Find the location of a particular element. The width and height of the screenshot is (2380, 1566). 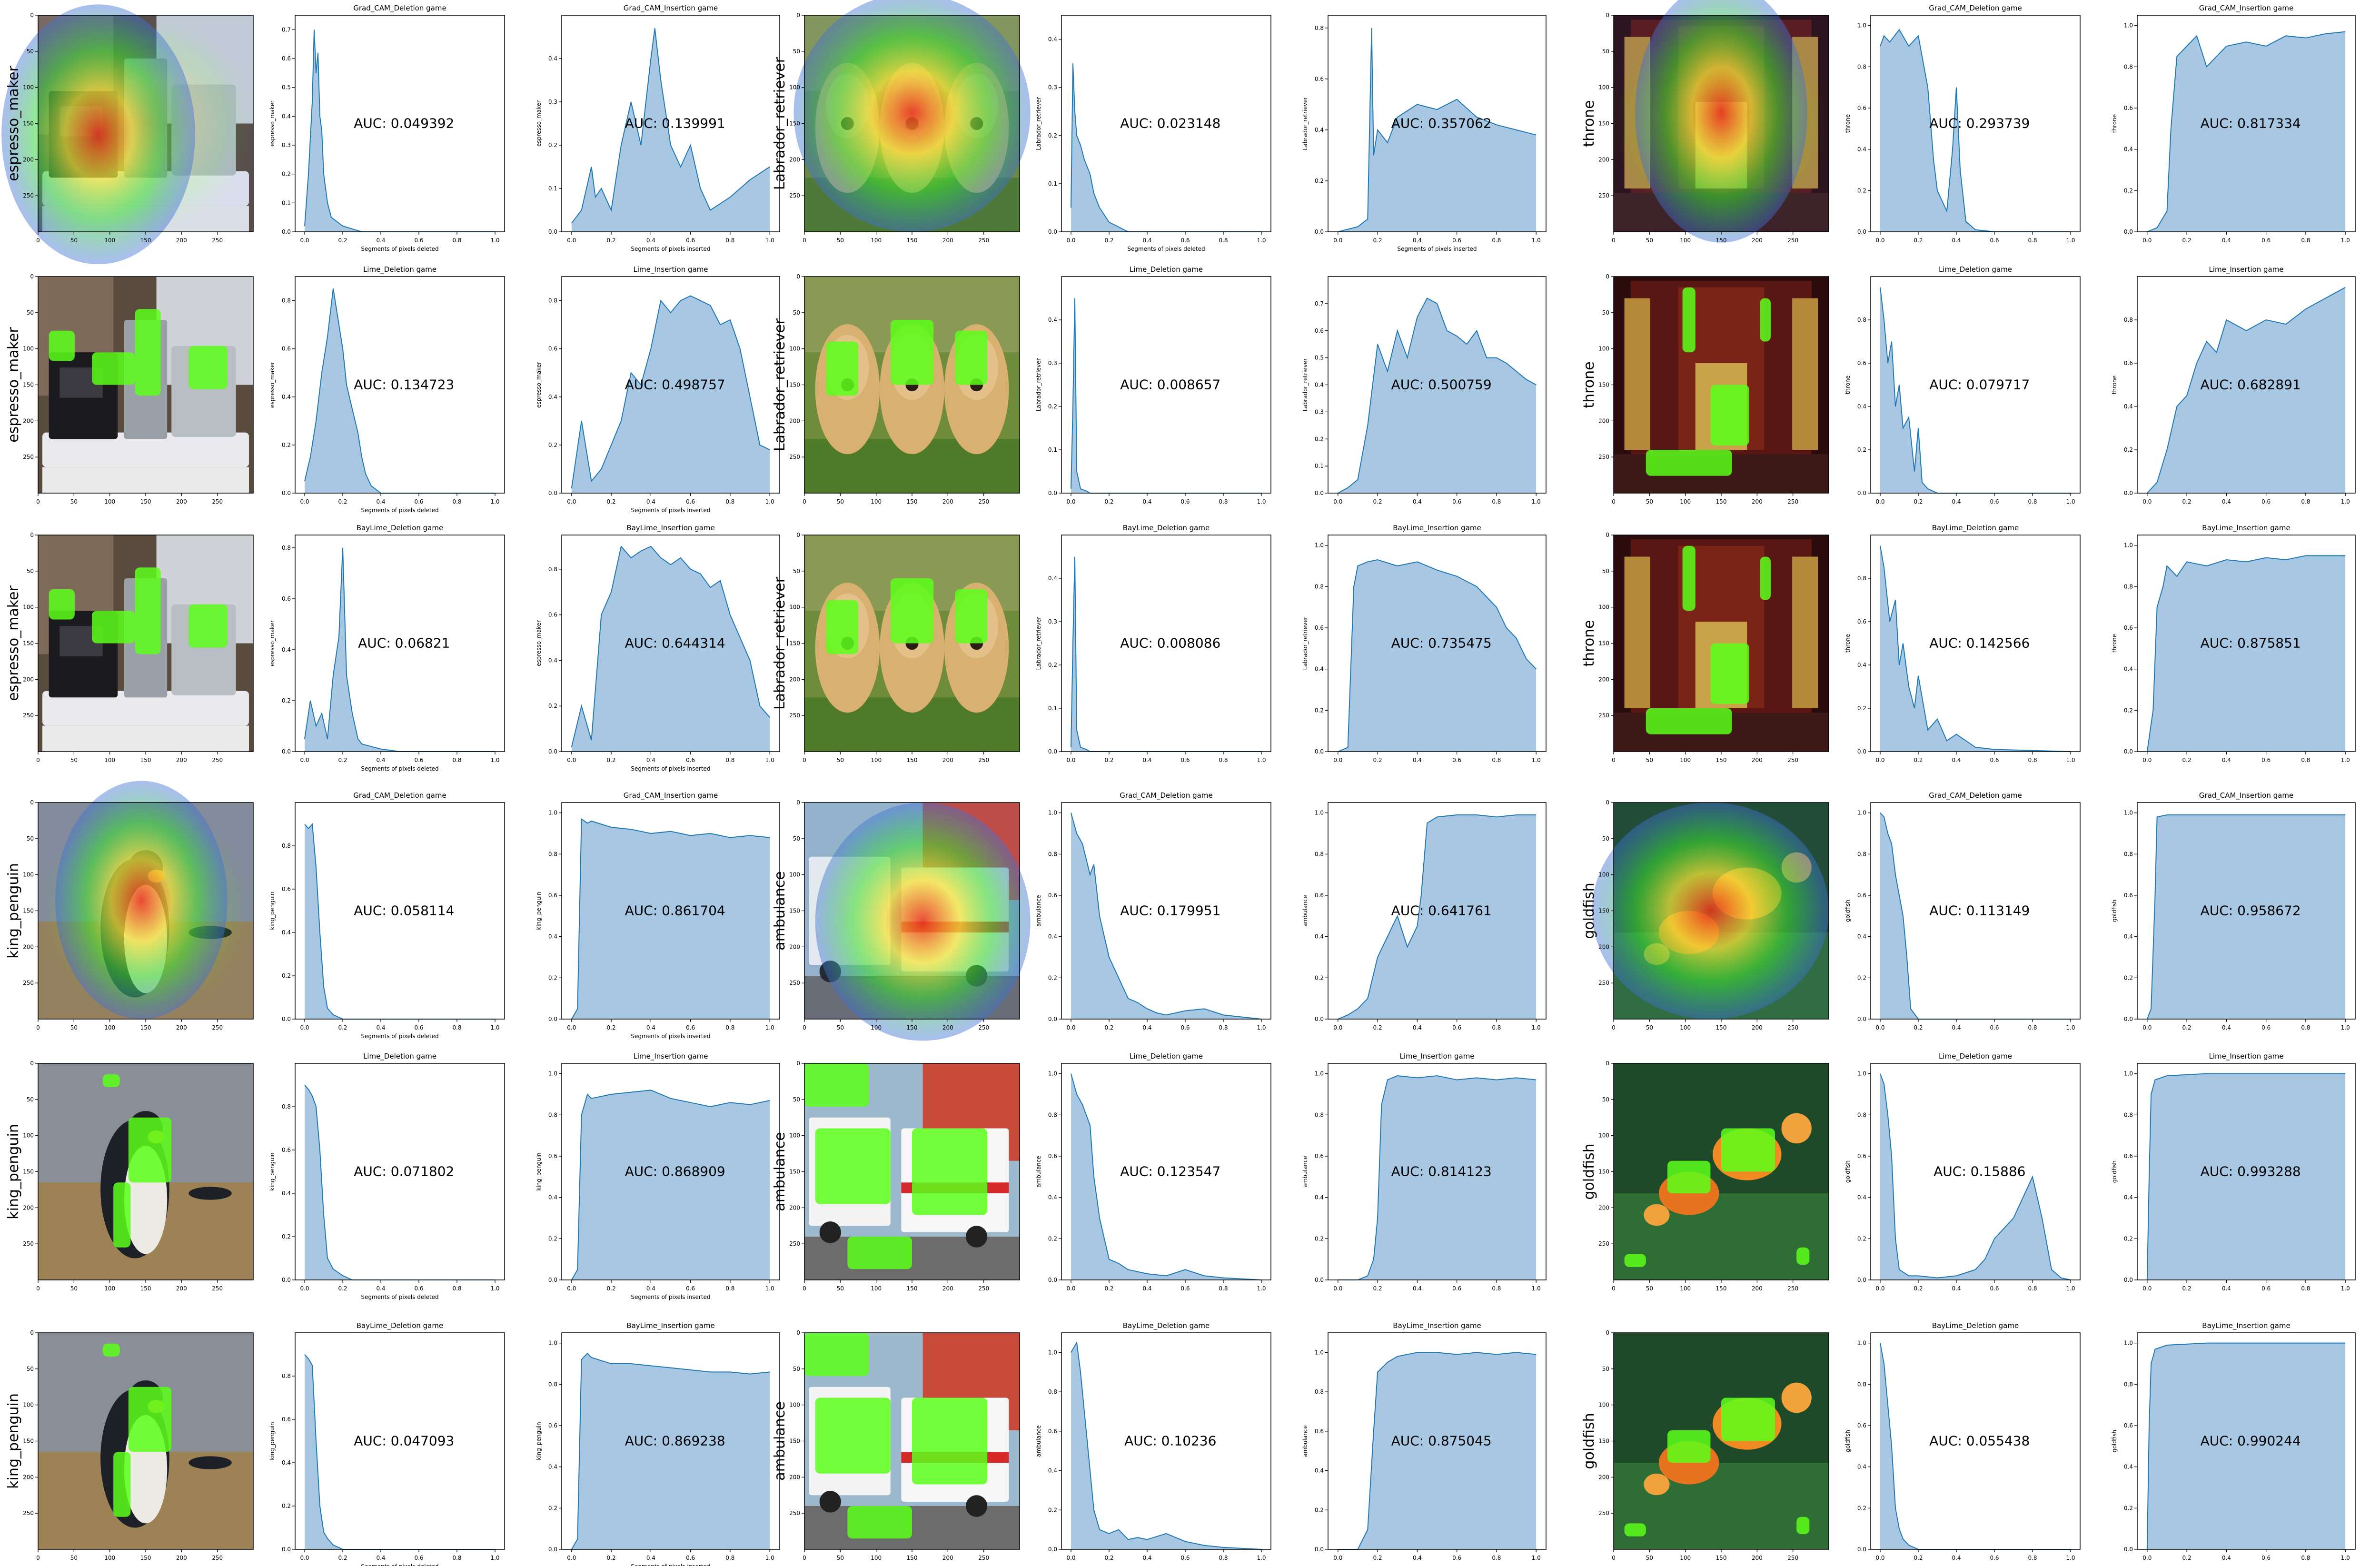

deletion-chart-auc-label: AUC: 0.142566 is located at coordinates (1979, 643).